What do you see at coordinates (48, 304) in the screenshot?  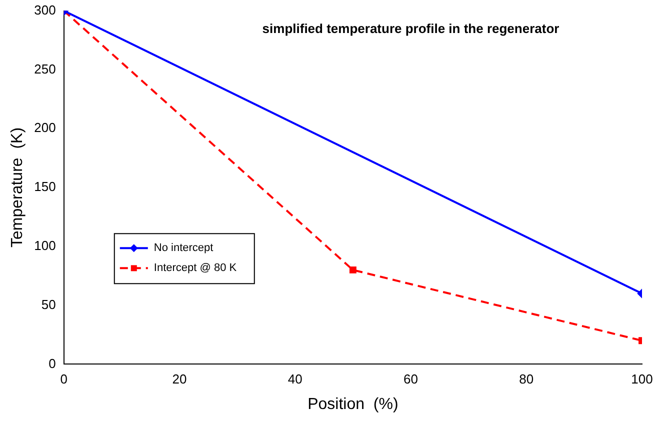 I see `y-tick-label: 50` at bounding box center [48, 304].